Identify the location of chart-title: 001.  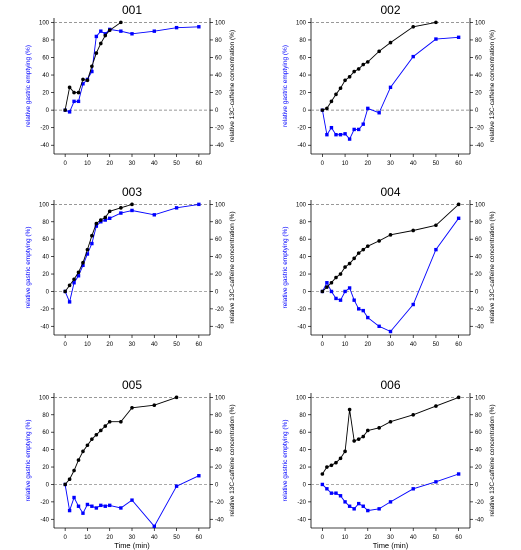
(132, 10).